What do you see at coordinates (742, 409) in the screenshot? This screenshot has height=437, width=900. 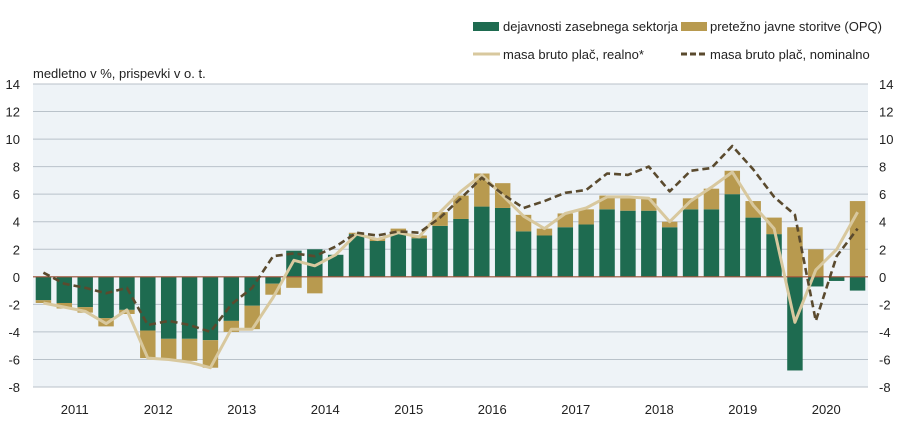 I see `x-tick-label-year: 2019` at bounding box center [742, 409].